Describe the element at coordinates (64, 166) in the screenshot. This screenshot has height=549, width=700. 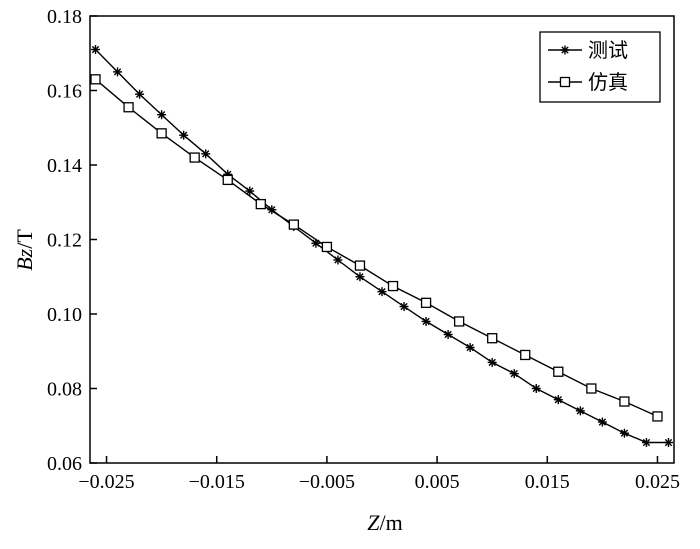
I see `y-tick-label: 0.14` at that location.